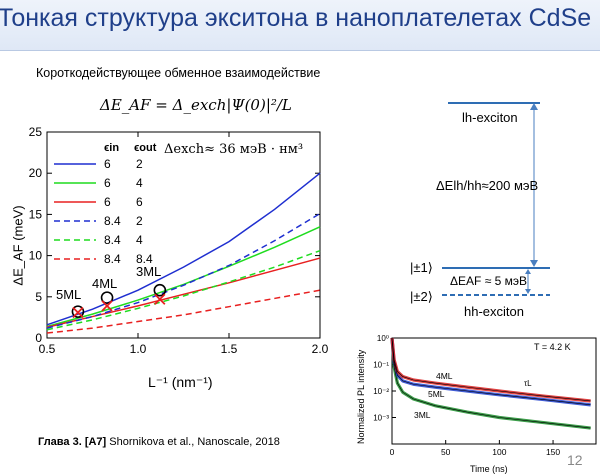 This screenshot has width=600, height=475. What do you see at coordinates (139, 221) in the screenshot?
I see `legend-eps-out-3: 2` at bounding box center [139, 221].